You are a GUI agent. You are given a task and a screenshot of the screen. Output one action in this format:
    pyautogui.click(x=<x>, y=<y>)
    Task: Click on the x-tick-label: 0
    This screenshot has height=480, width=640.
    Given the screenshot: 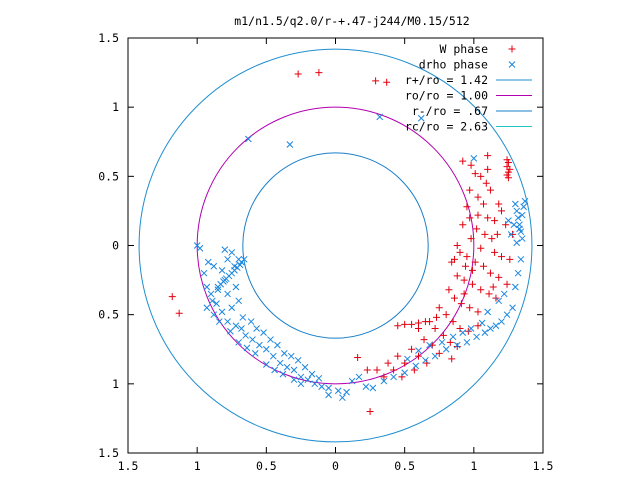 What is the action you would take?
    pyautogui.click(x=335, y=466)
    